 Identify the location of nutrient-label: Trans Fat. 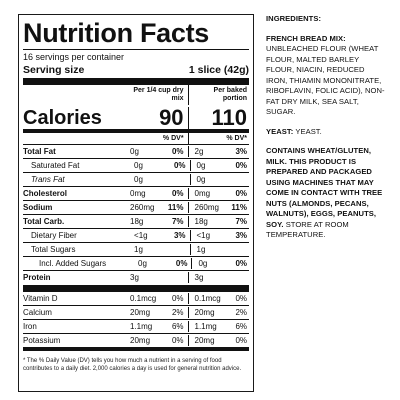
(48, 179).